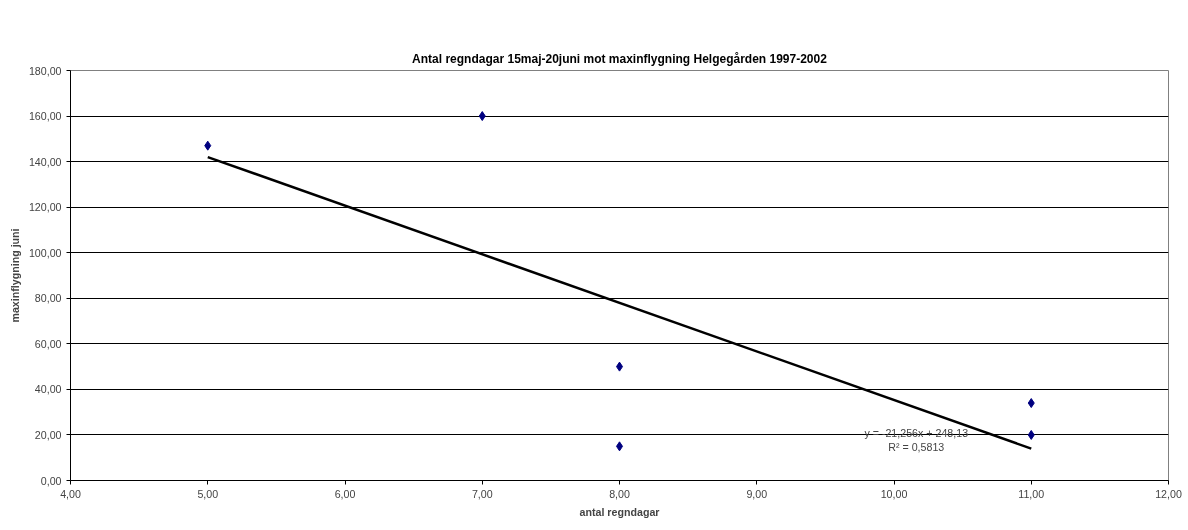  Describe the element at coordinates (916, 446) in the screenshot. I see `annotation: R² = 0,5813` at that location.